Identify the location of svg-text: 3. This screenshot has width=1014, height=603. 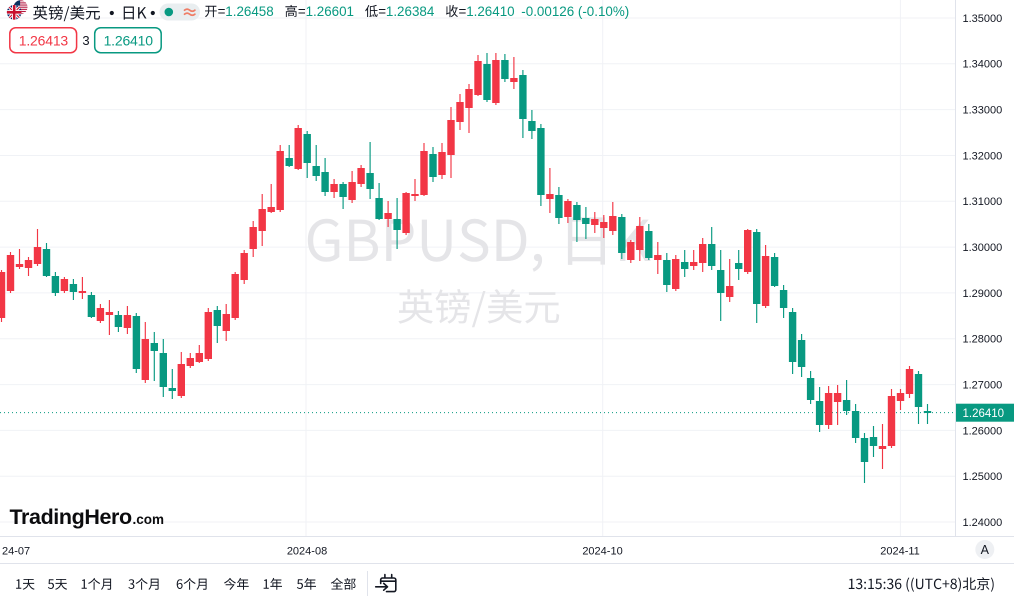
(85, 40).